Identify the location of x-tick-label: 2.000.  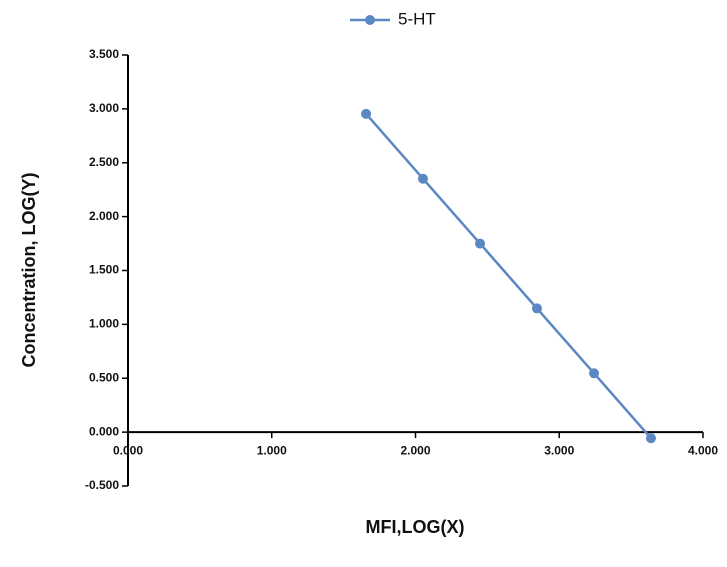
(415, 450).